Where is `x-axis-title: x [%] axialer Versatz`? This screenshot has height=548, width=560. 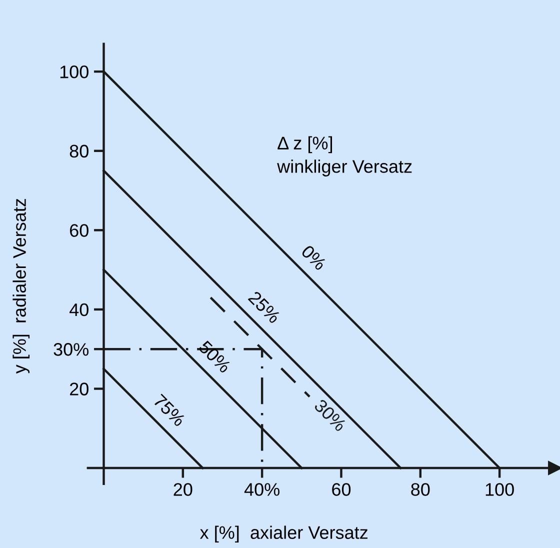
x-axis-title: x [%] axialer Versatz is located at coordinates (284, 534).